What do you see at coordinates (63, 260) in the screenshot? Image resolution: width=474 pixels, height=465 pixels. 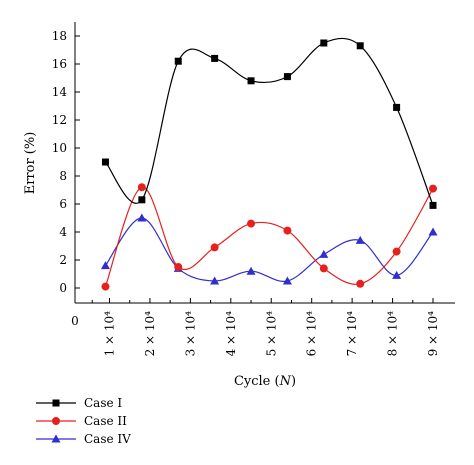 I see `y-tick-label: 2` at bounding box center [63, 260].